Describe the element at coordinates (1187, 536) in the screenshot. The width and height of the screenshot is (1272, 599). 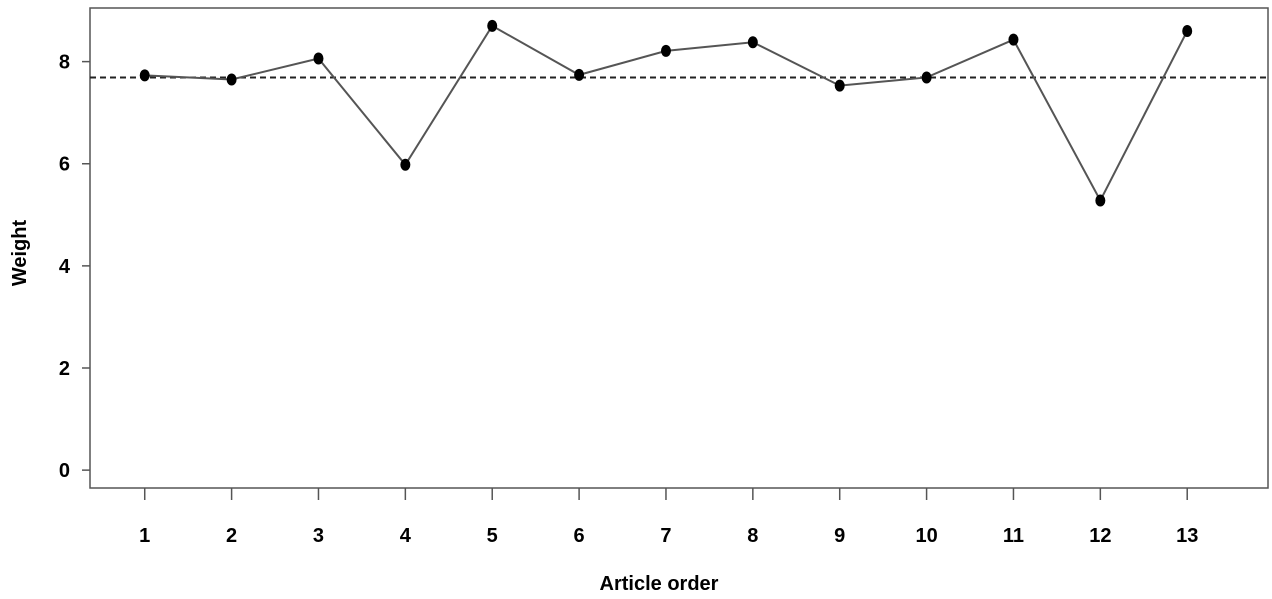
I see `x-tick-label: 13` at that location.